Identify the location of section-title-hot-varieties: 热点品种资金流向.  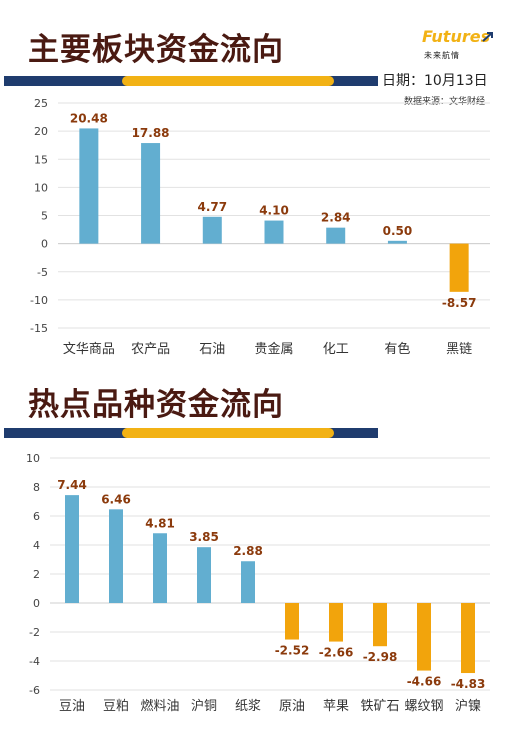
(156, 405).